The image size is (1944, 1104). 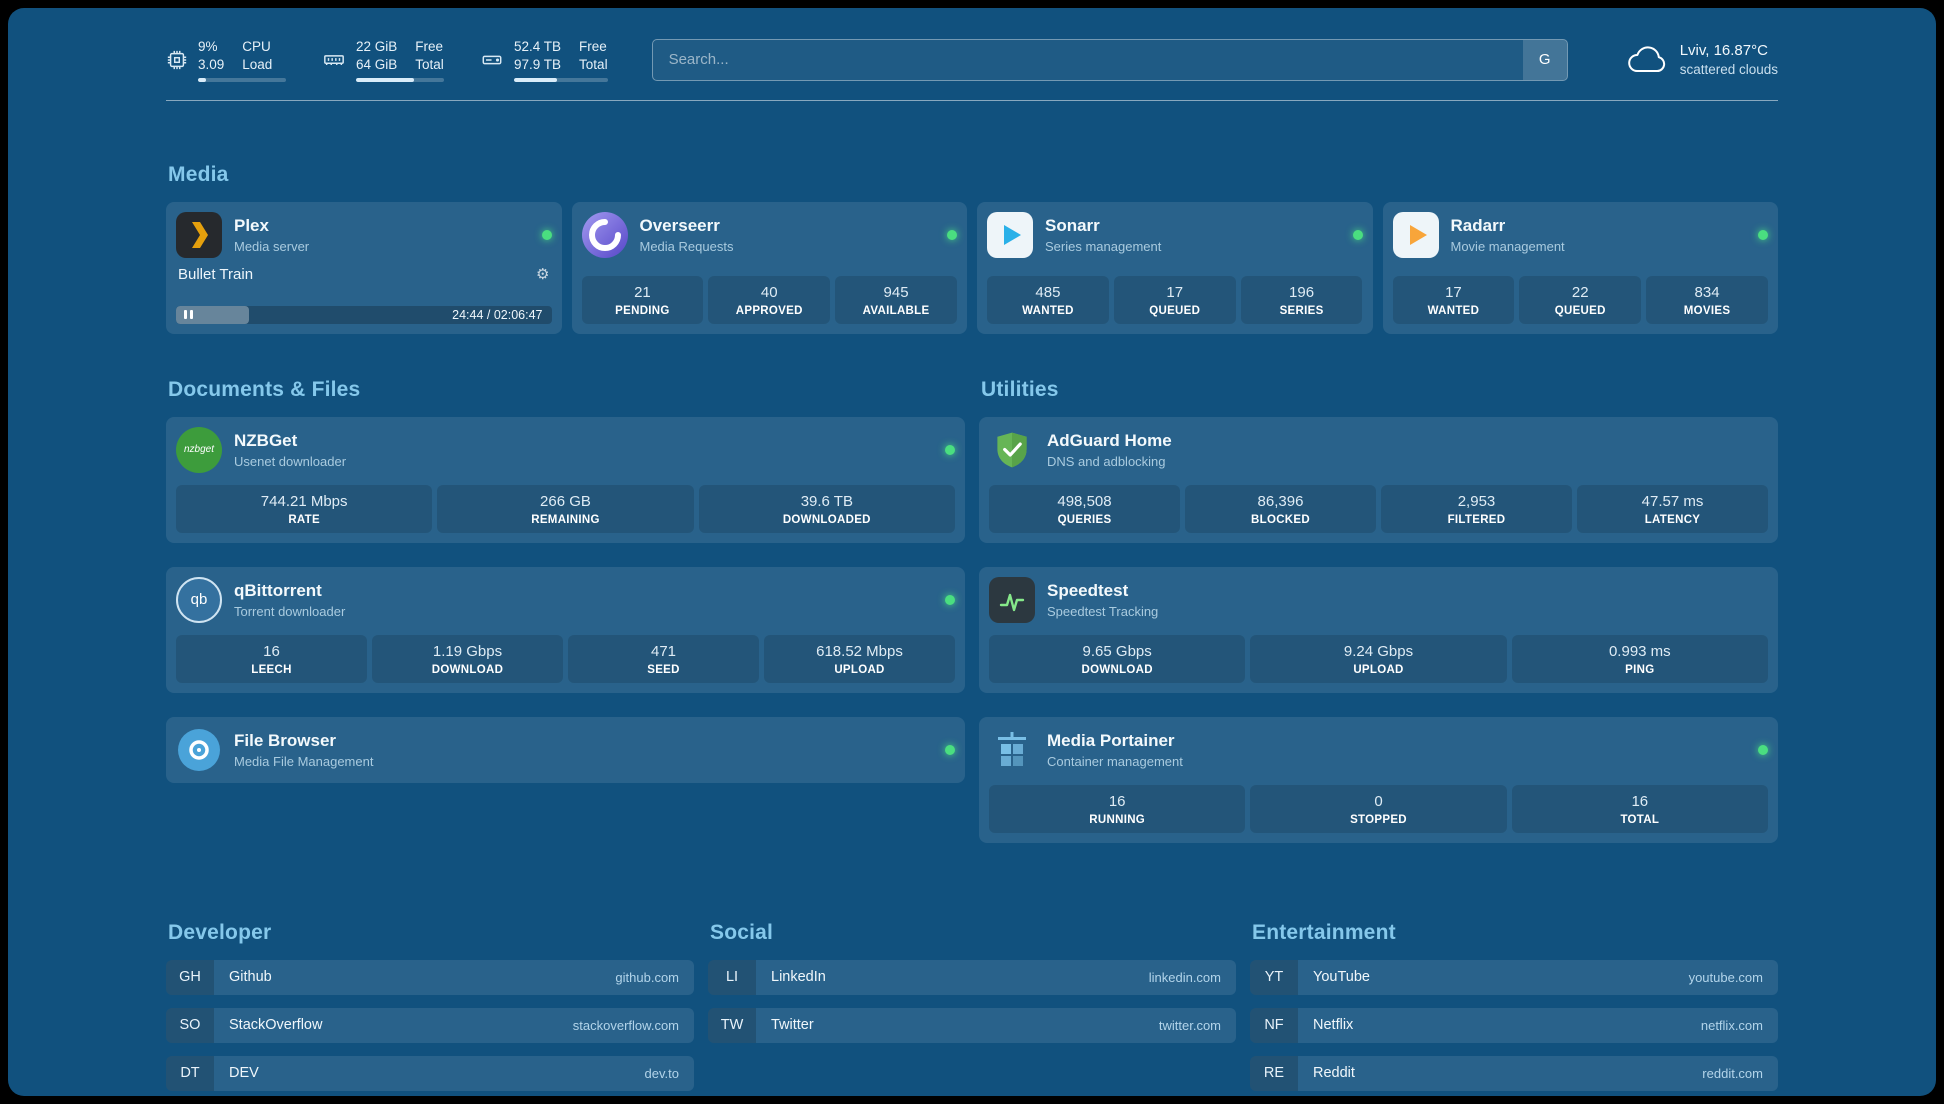 What do you see at coordinates (1084, 508) in the screenshot?
I see `stat-box: 498,508 QUERIES` at bounding box center [1084, 508].